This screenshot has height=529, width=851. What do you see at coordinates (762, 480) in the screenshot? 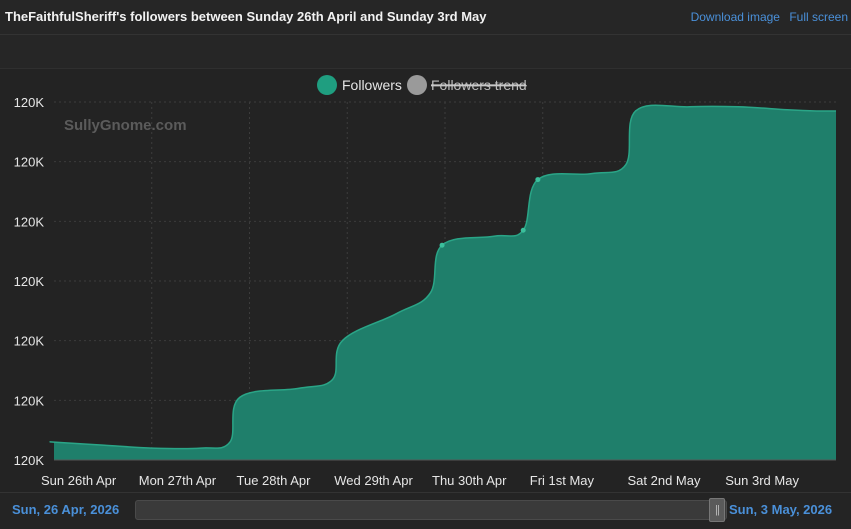
I see `x-tick-label: Sun 3rd May` at bounding box center [762, 480].